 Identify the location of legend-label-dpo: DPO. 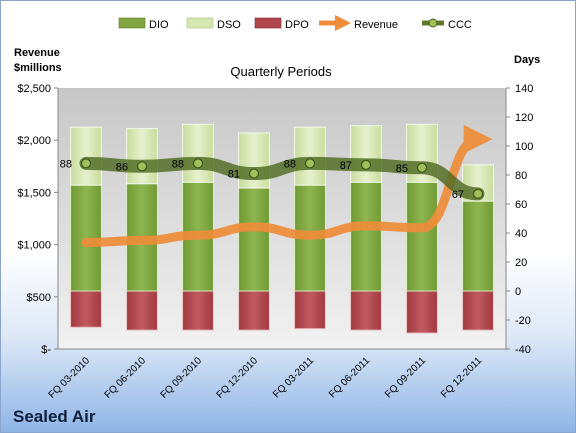
(297, 25).